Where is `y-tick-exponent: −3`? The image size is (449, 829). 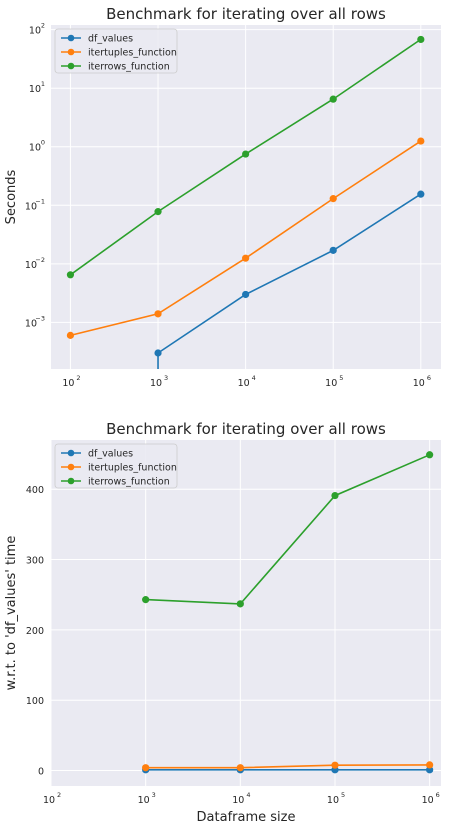 y-tick-exponent: −3 is located at coordinates (40, 318).